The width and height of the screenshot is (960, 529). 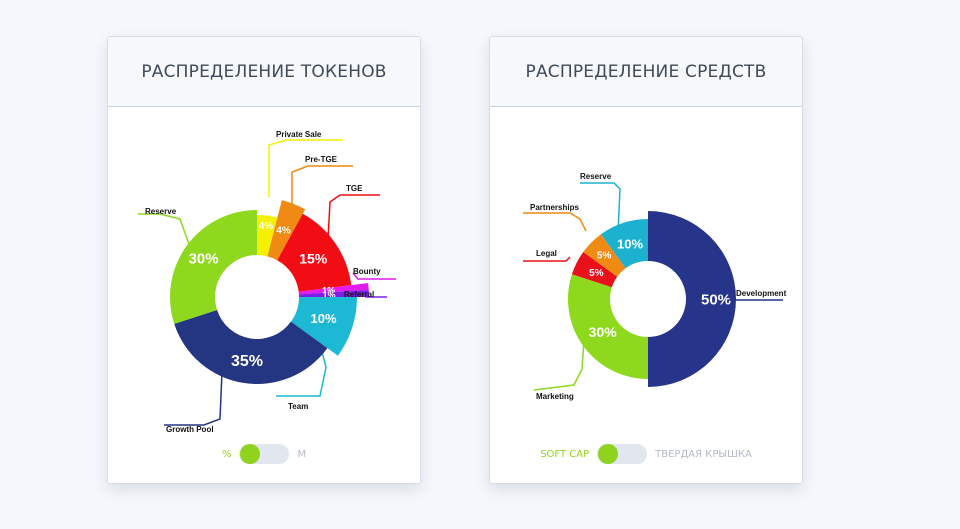 I want to click on callout-label-private-sale: Private Sale, so click(x=299, y=134).